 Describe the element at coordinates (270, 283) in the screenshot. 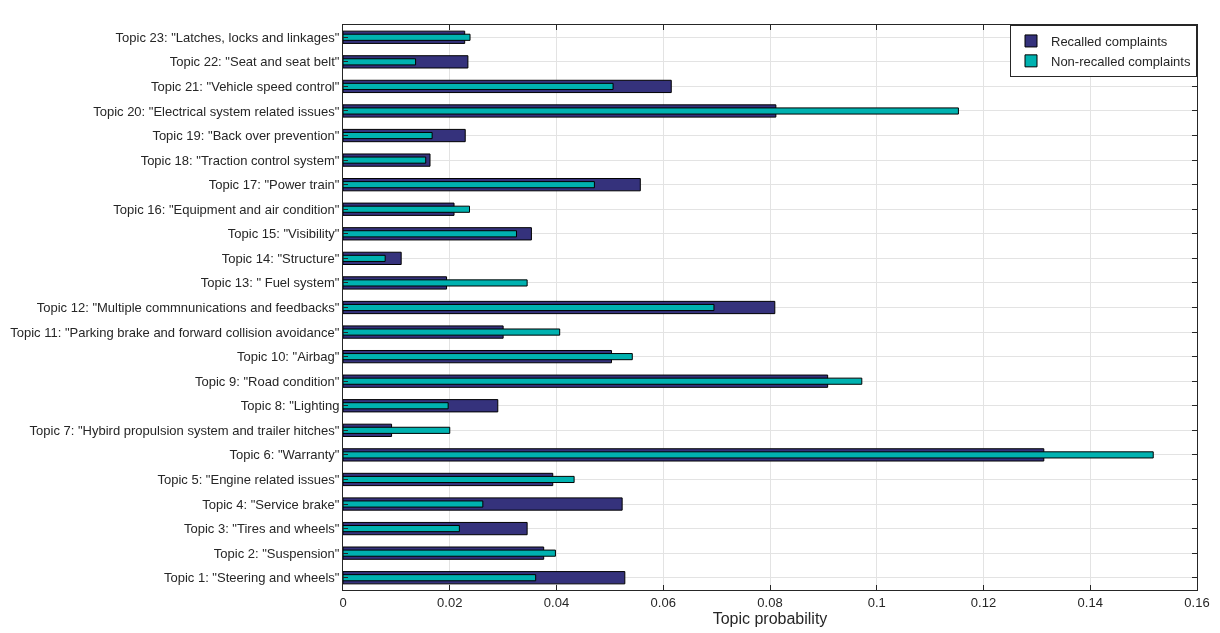

I see `y-tick-label: Topic 13: " Fuel system"` at that location.